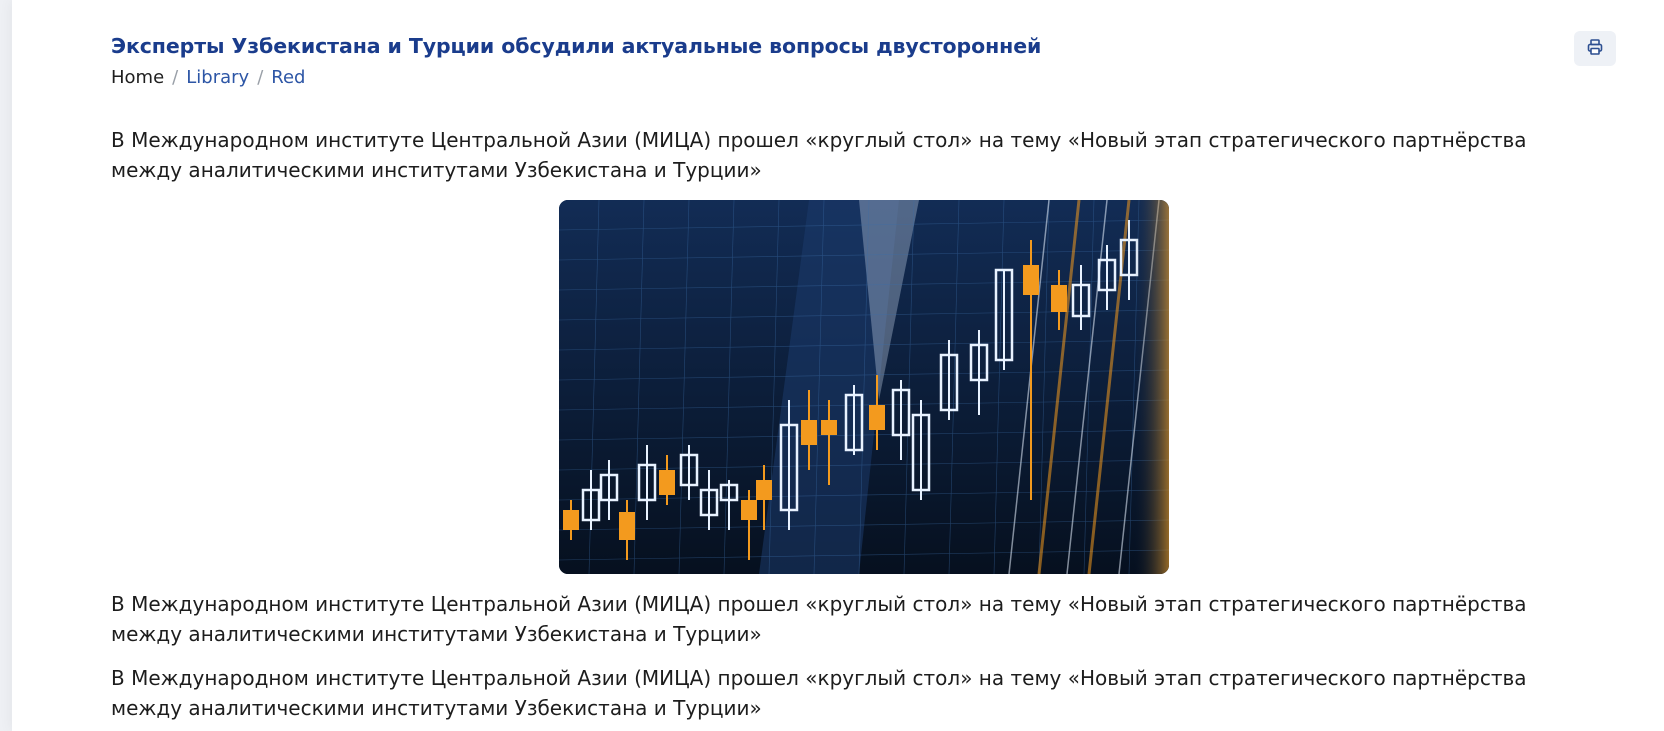  I want to click on print-button, so click(1595, 48).